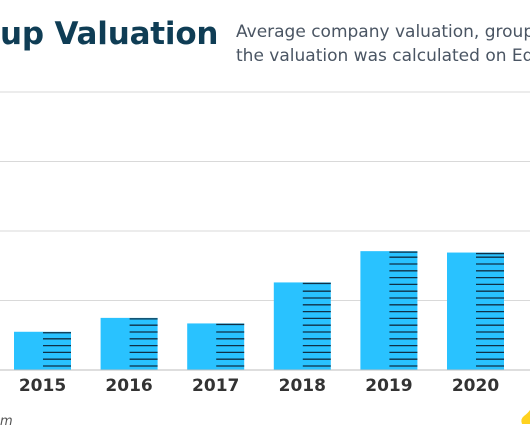  Describe the element at coordinates (302, 326) in the screenshot. I see `bar-2018` at that location.